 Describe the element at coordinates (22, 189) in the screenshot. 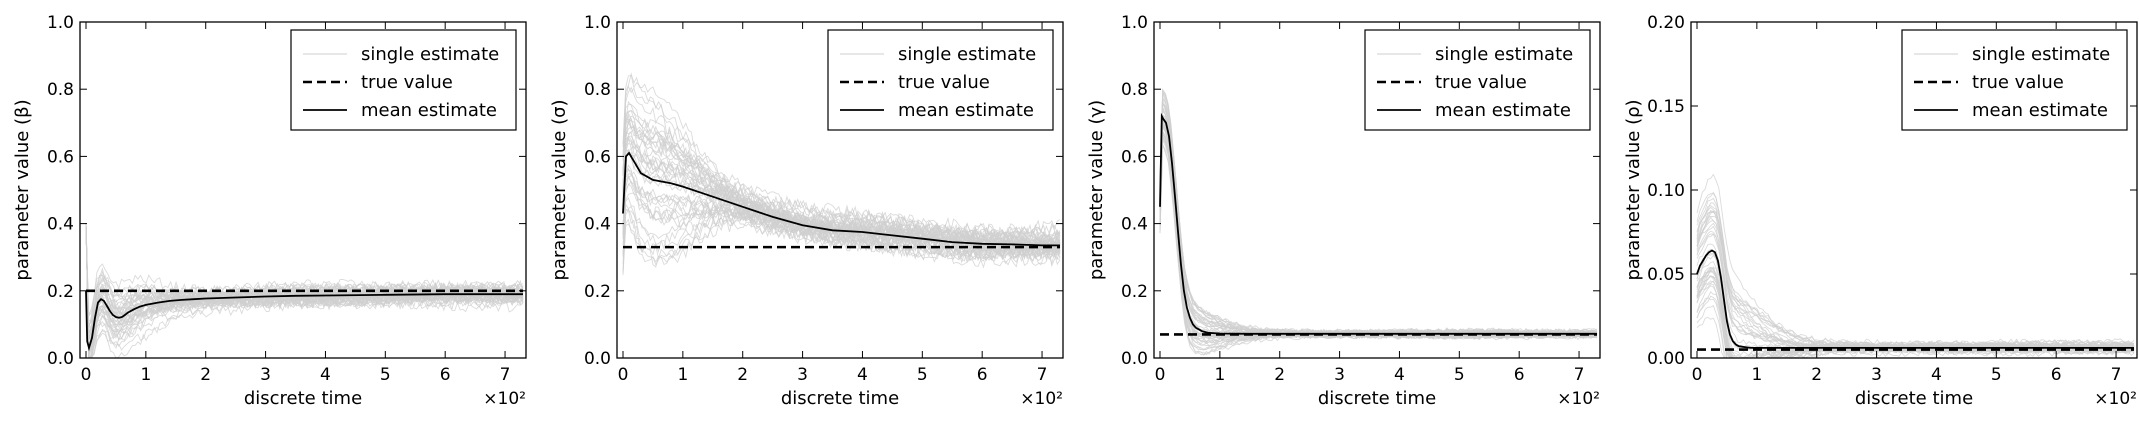

I see `y-axis-label: parameter value (β)` at that location.